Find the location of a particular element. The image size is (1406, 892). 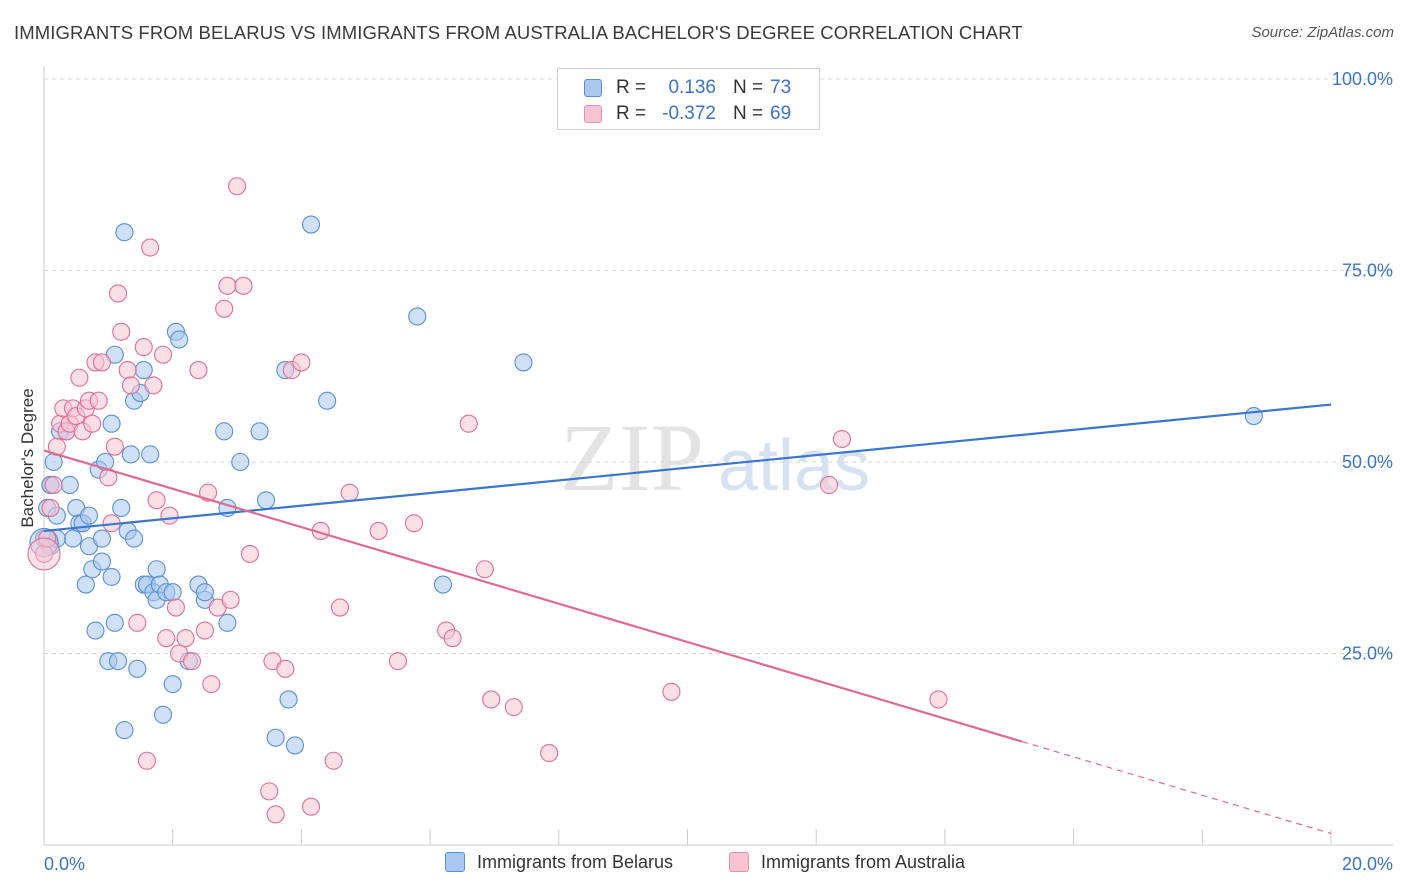

legend-label-australia: Immigrants from Australia is located at coordinates (863, 862).